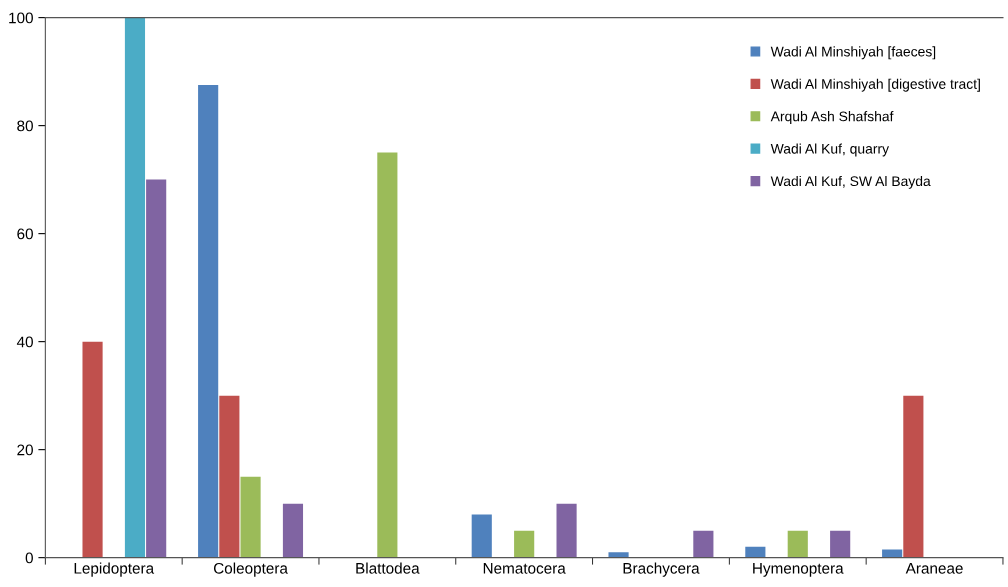  What do you see at coordinates (21, 18) in the screenshot?
I see `y-tick-label: 100` at bounding box center [21, 18].